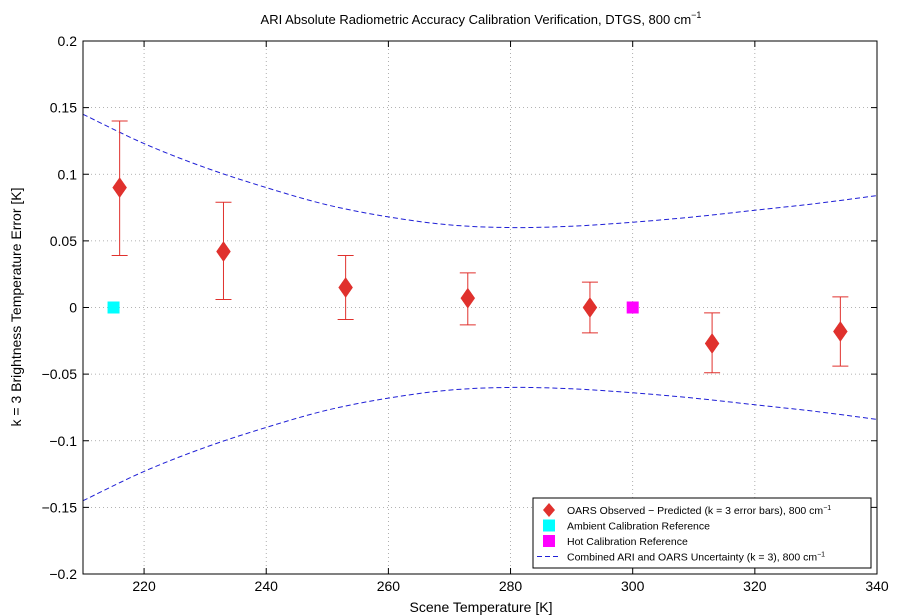 This screenshot has width=897, height=616. Describe the element at coordinates (633, 586) in the screenshot. I see `x-tick-label: 300` at that location.